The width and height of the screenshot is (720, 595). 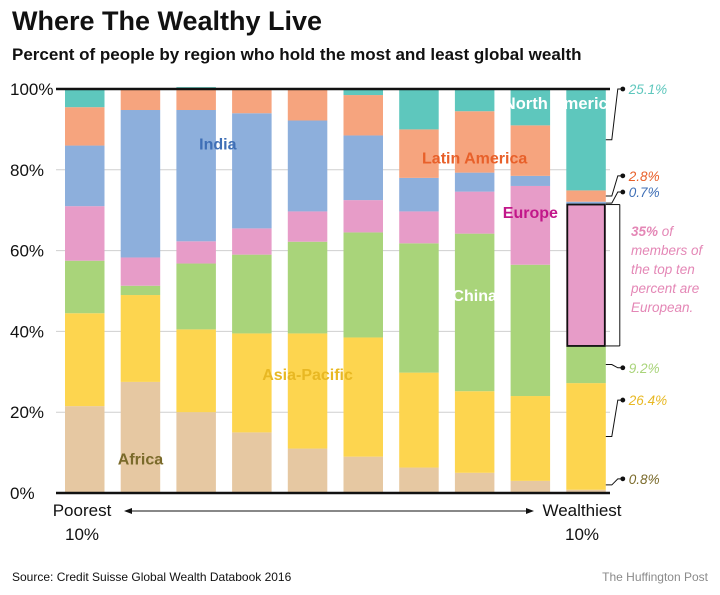 What do you see at coordinates (140, 460) in the screenshot?
I see `series-label-africa: Africa` at bounding box center [140, 460].